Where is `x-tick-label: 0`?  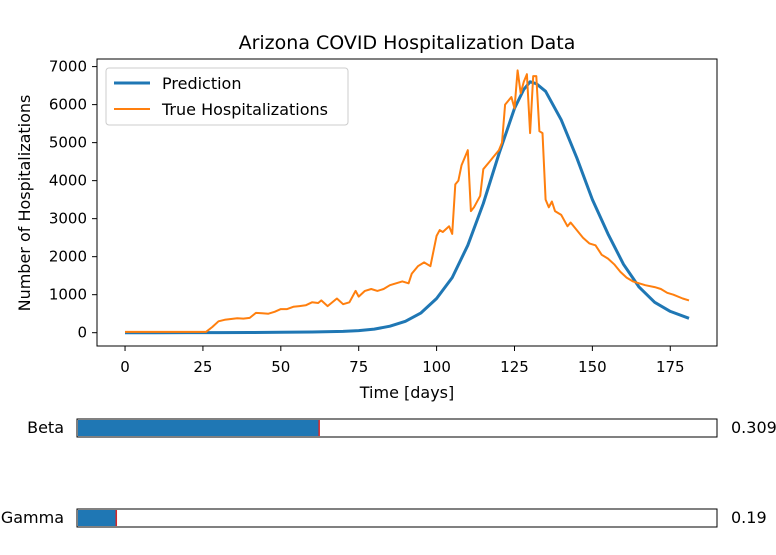 x-tick-label: 0 is located at coordinates (125, 367).